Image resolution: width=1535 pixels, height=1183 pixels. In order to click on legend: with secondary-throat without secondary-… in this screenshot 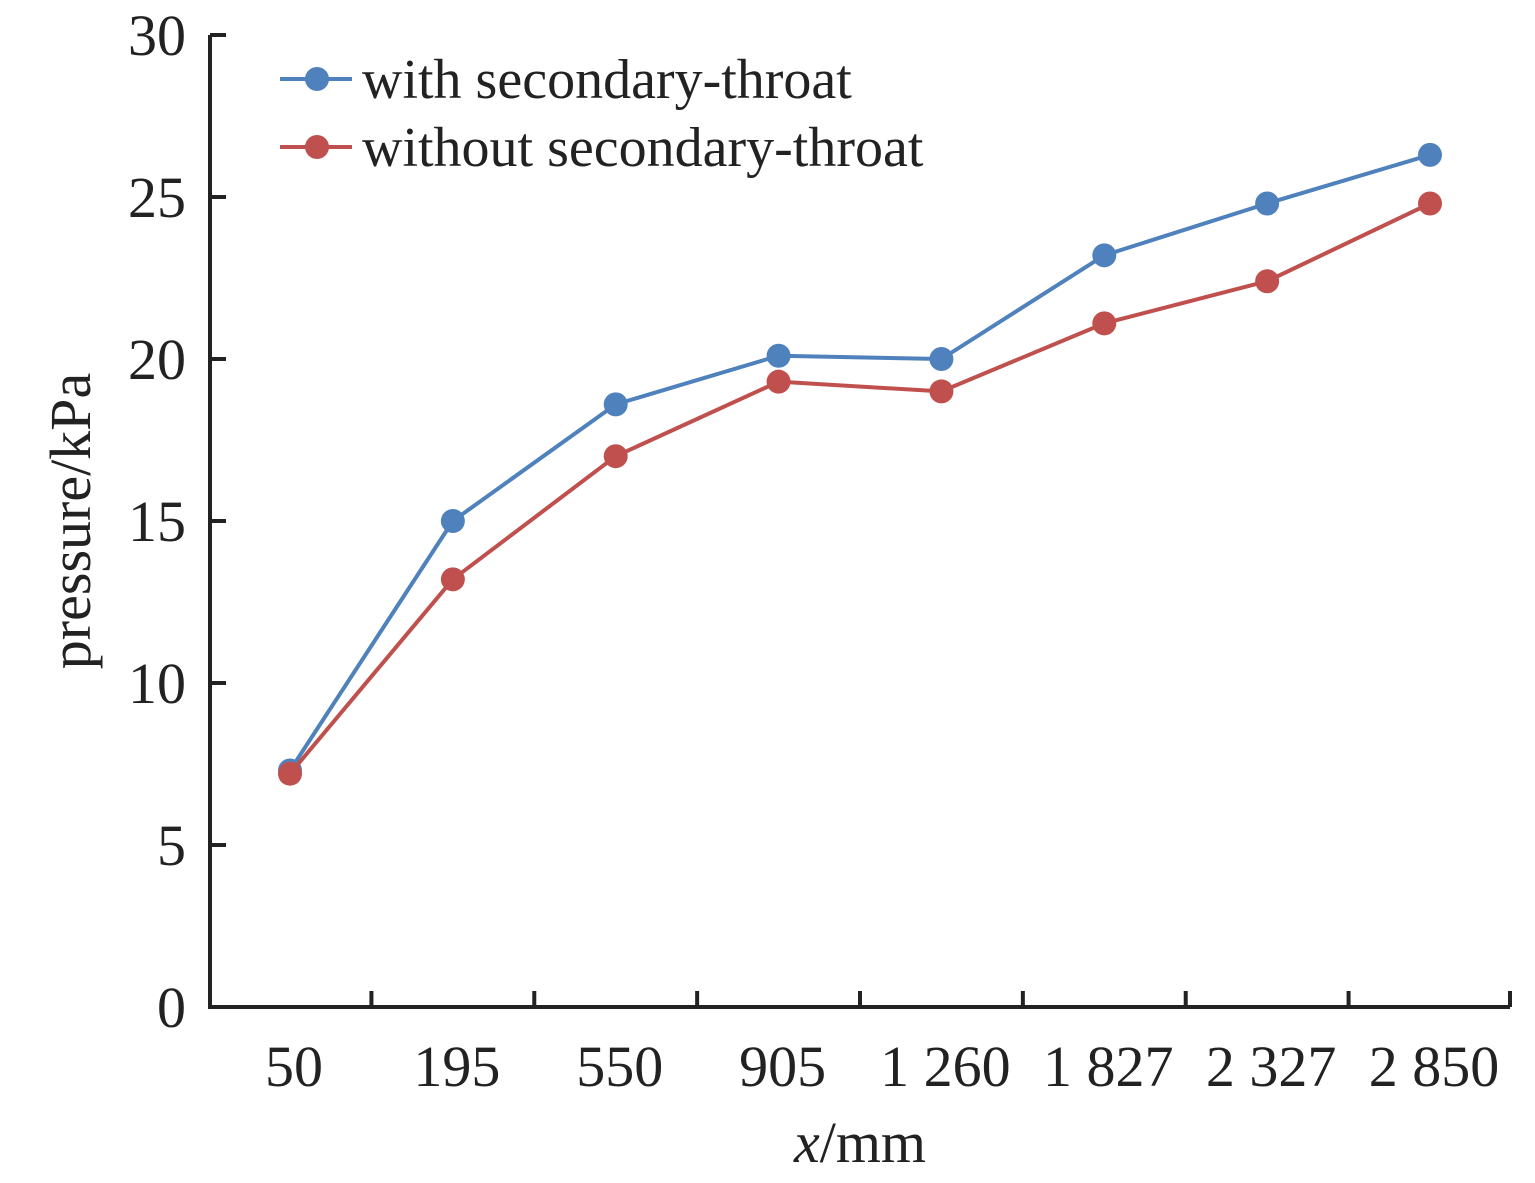, I will do `click(602, 114)`.